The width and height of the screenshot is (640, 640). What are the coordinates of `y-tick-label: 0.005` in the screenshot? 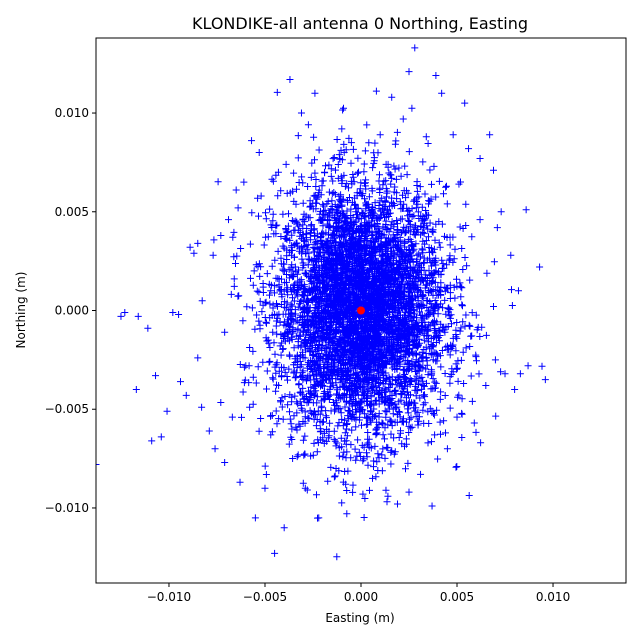 It's located at (72, 212).